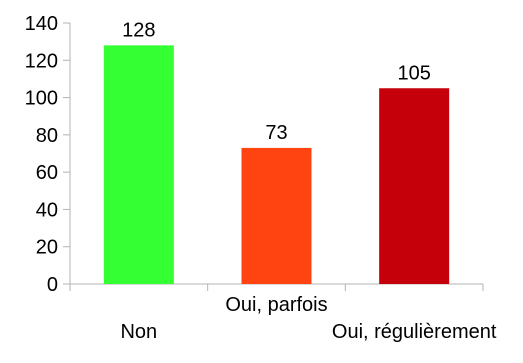 The height and width of the screenshot is (363, 523). I want to click on y-tick-label: 20, so click(47, 248).